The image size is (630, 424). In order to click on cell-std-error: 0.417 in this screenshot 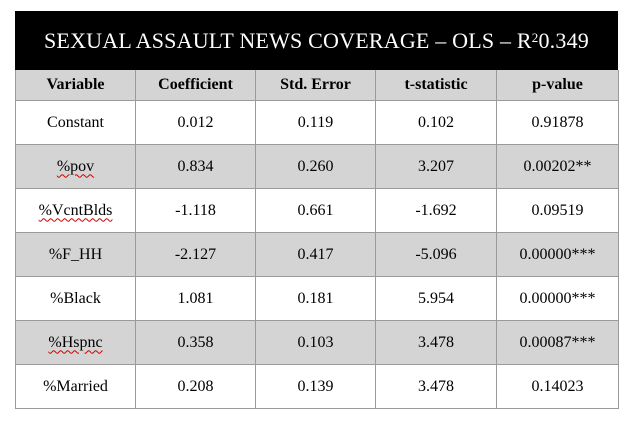, I will do `click(315, 254)`.